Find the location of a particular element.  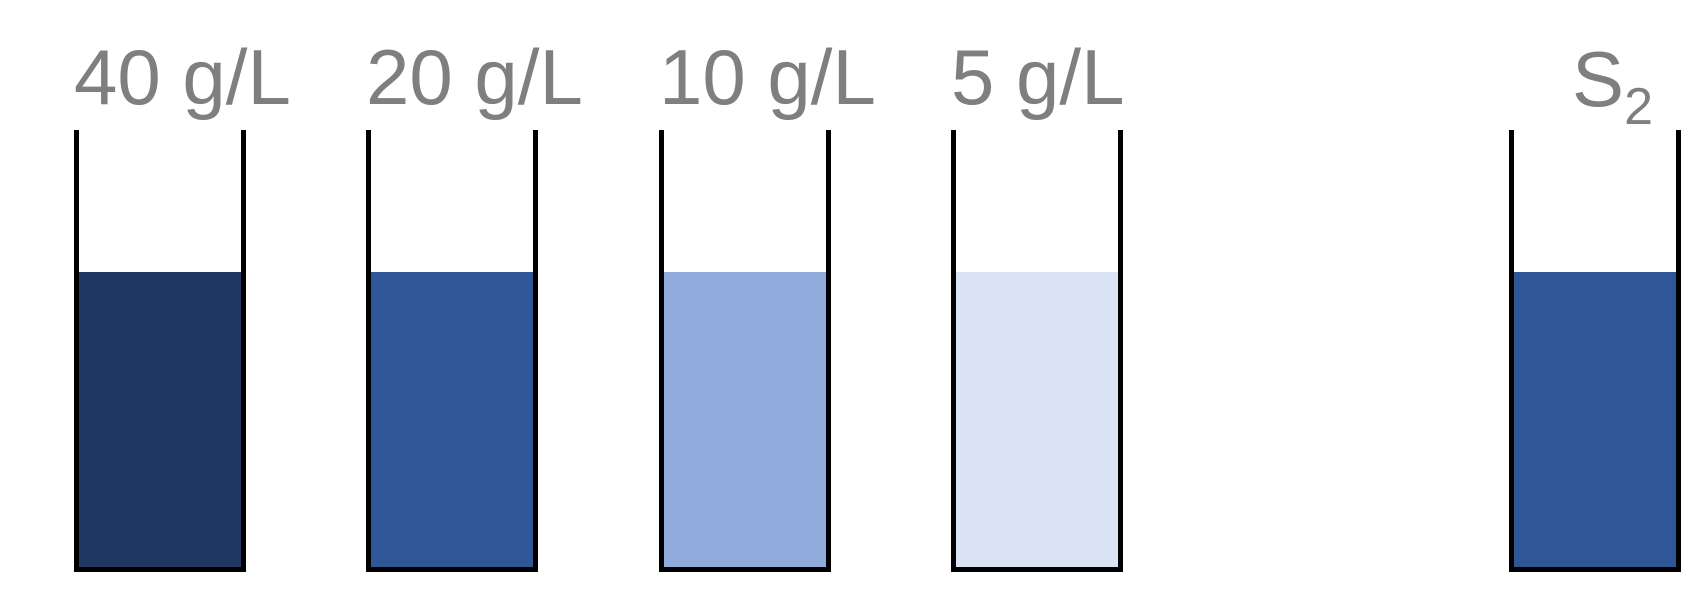

beaker-label: 10 g/L is located at coordinates (767, 77).